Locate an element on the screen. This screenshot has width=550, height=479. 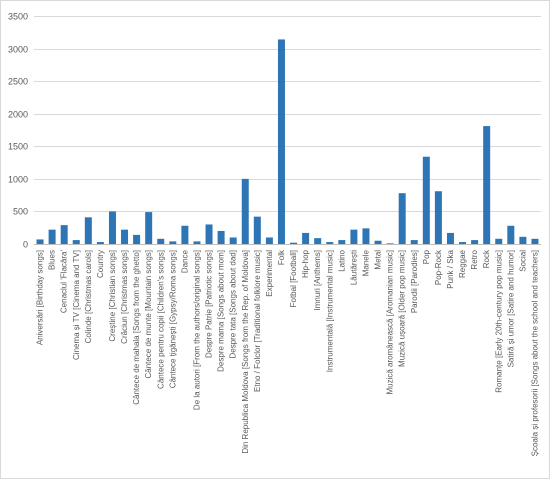
x-tick-label: Despre tata [Songs about dad] is located at coordinates (233, 304).